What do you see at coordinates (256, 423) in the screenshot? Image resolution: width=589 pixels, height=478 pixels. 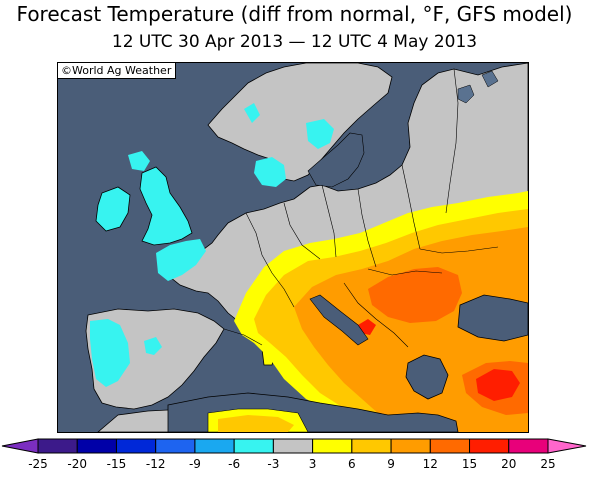 I see `africa-gold-strip` at bounding box center [256, 423].